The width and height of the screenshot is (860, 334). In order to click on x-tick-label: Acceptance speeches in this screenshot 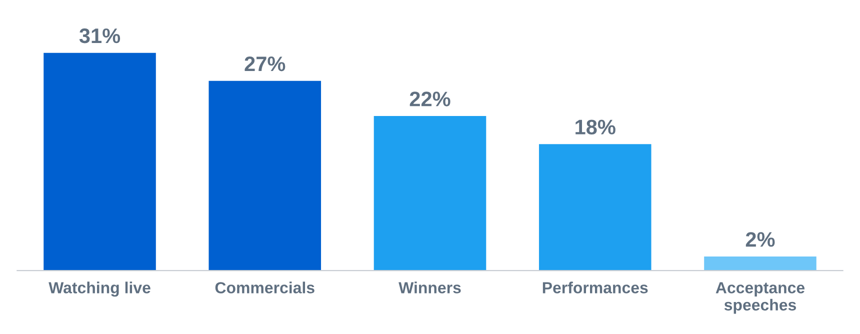, I will do `click(760, 298)`.